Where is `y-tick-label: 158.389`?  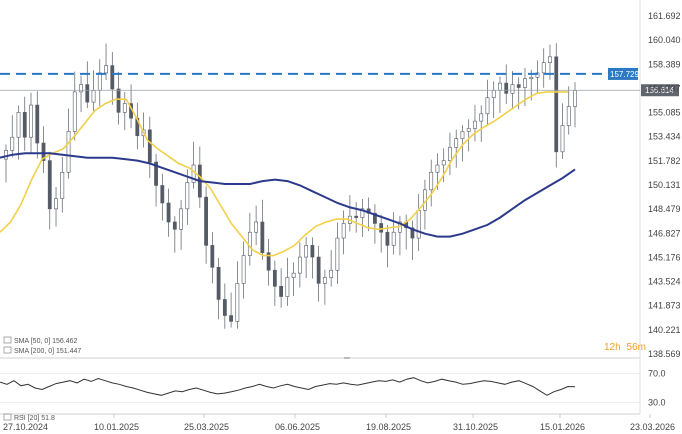
y-tick-label: 158.389 is located at coordinates (664, 64).